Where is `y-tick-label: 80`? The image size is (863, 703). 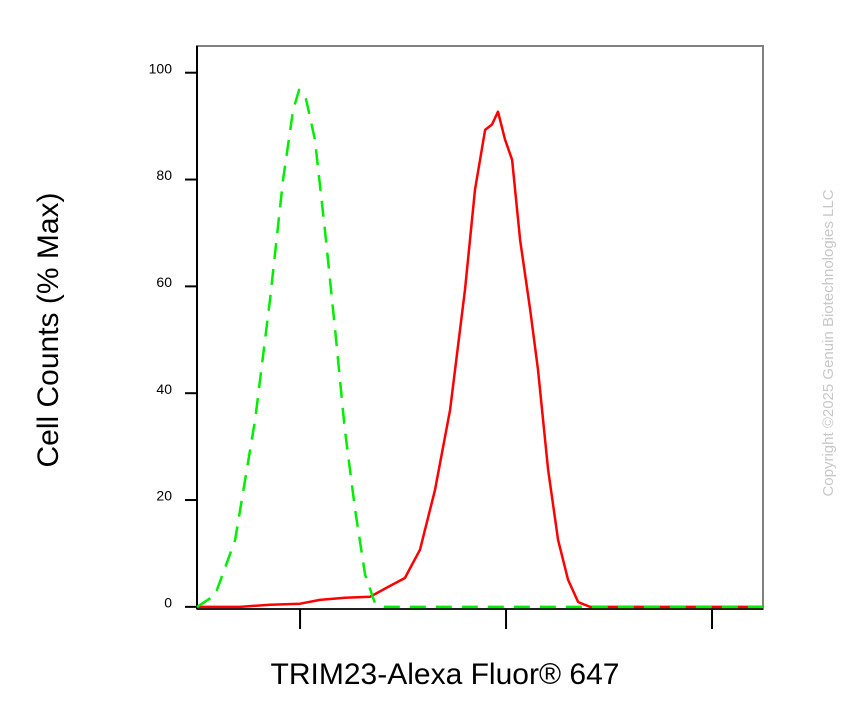
y-tick-label: 80 is located at coordinates (164, 175).